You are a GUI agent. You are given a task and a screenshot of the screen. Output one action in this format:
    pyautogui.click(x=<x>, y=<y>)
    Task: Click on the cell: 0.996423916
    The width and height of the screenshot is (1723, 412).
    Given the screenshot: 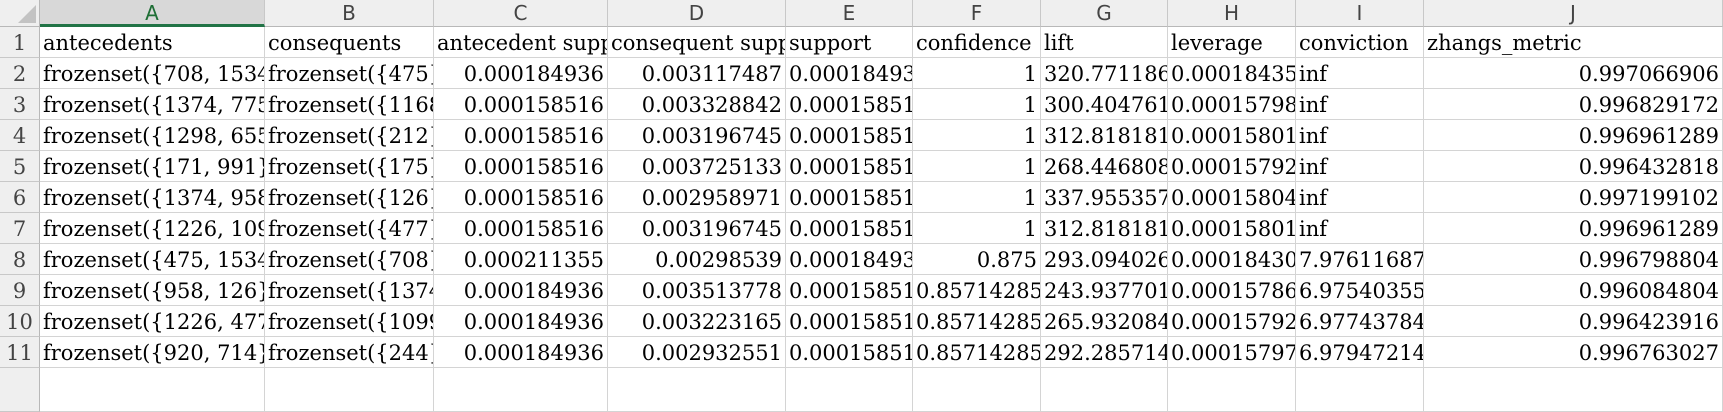 What is the action you would take?
    pyautogui.click(x=1573, y=321)
    